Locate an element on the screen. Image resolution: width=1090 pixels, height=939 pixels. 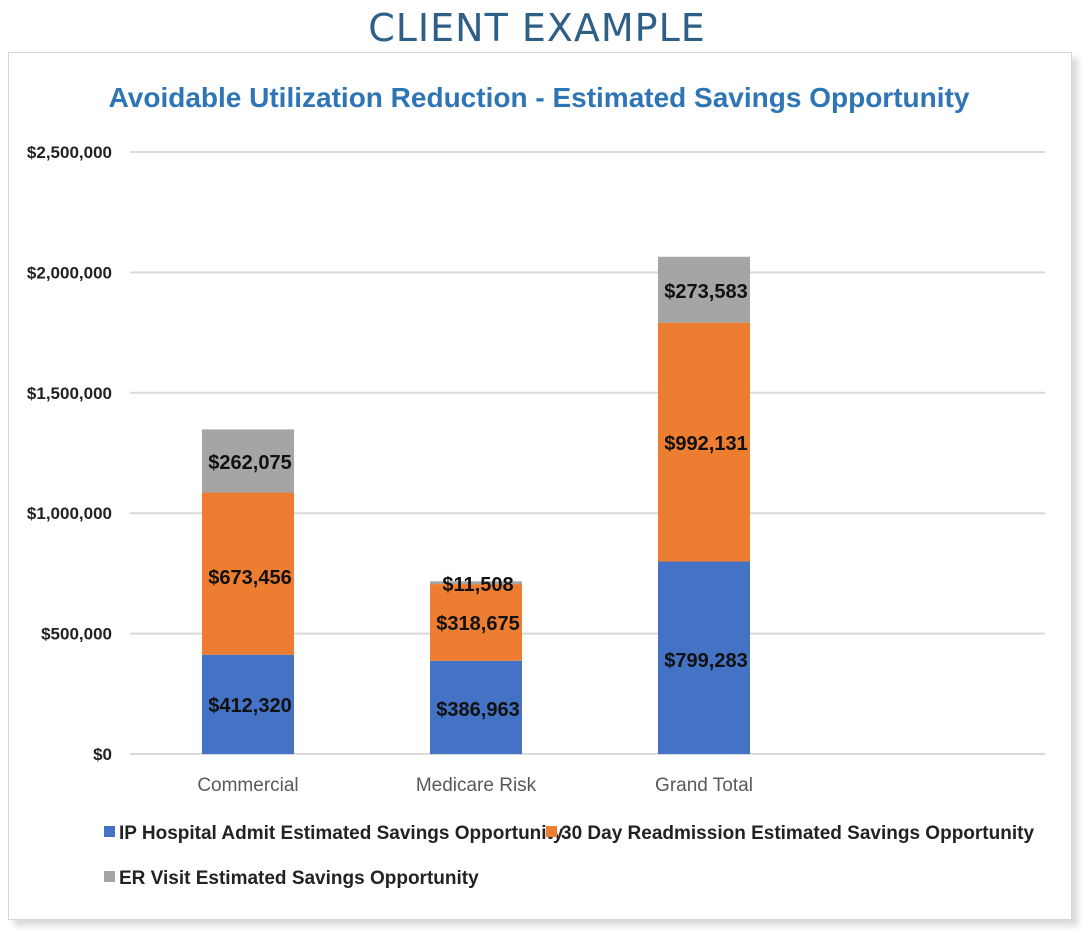
data-label: $273,583 is located at coordinates (705, 292).